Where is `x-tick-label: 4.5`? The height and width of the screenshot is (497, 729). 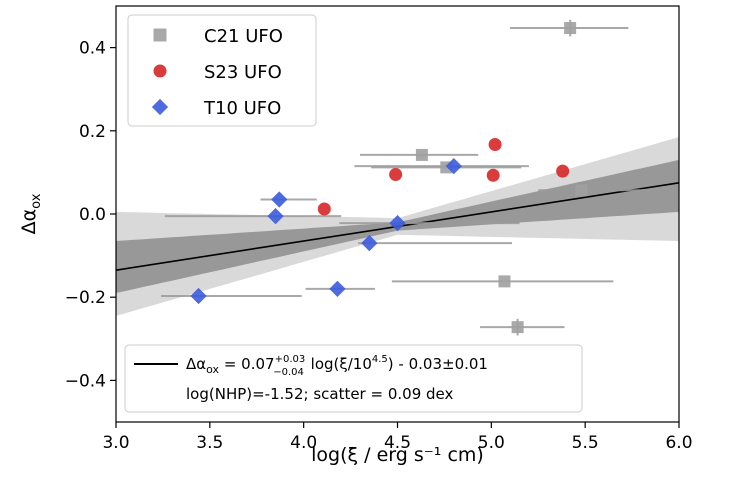
x-tick-label: 4.5 is located at coordinates (397, 443).